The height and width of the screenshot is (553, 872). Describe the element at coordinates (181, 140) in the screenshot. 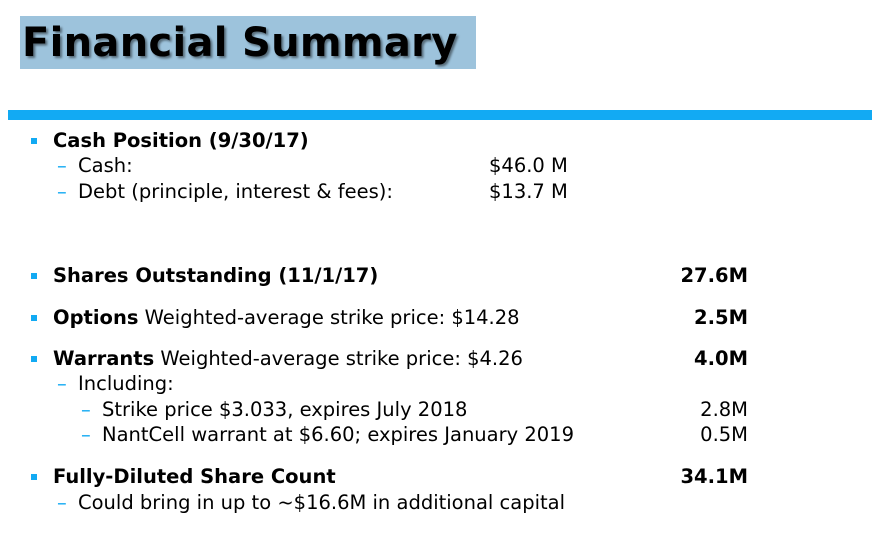

I see `cash-position-heading: Cash Position (9/30/17)` at that location.